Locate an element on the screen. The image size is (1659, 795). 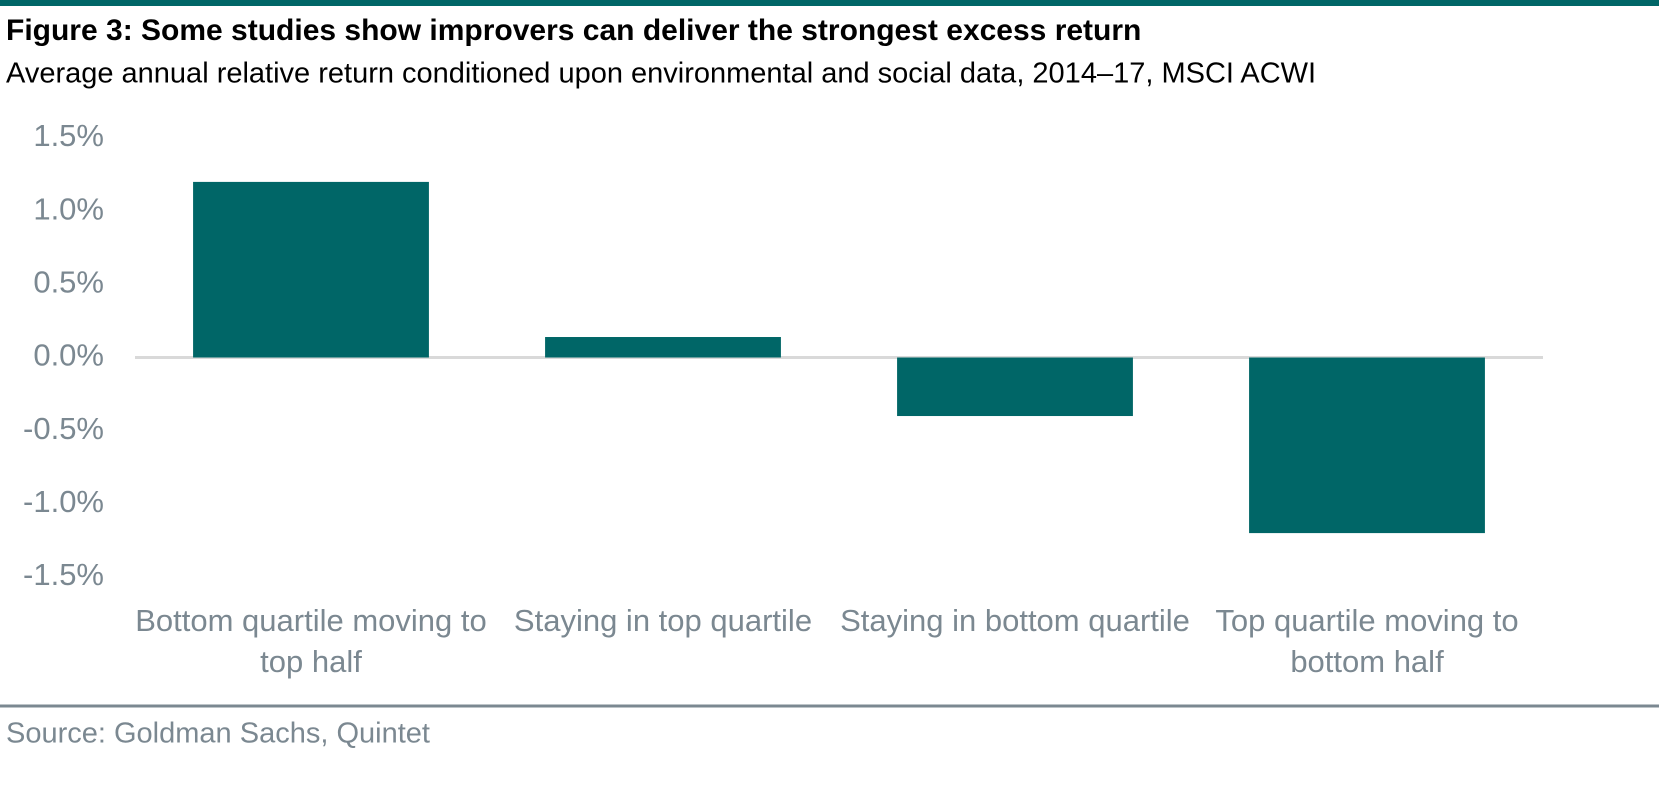
source: Source: Goldman Sachs, Quintet is located at coordinates (218, 734).